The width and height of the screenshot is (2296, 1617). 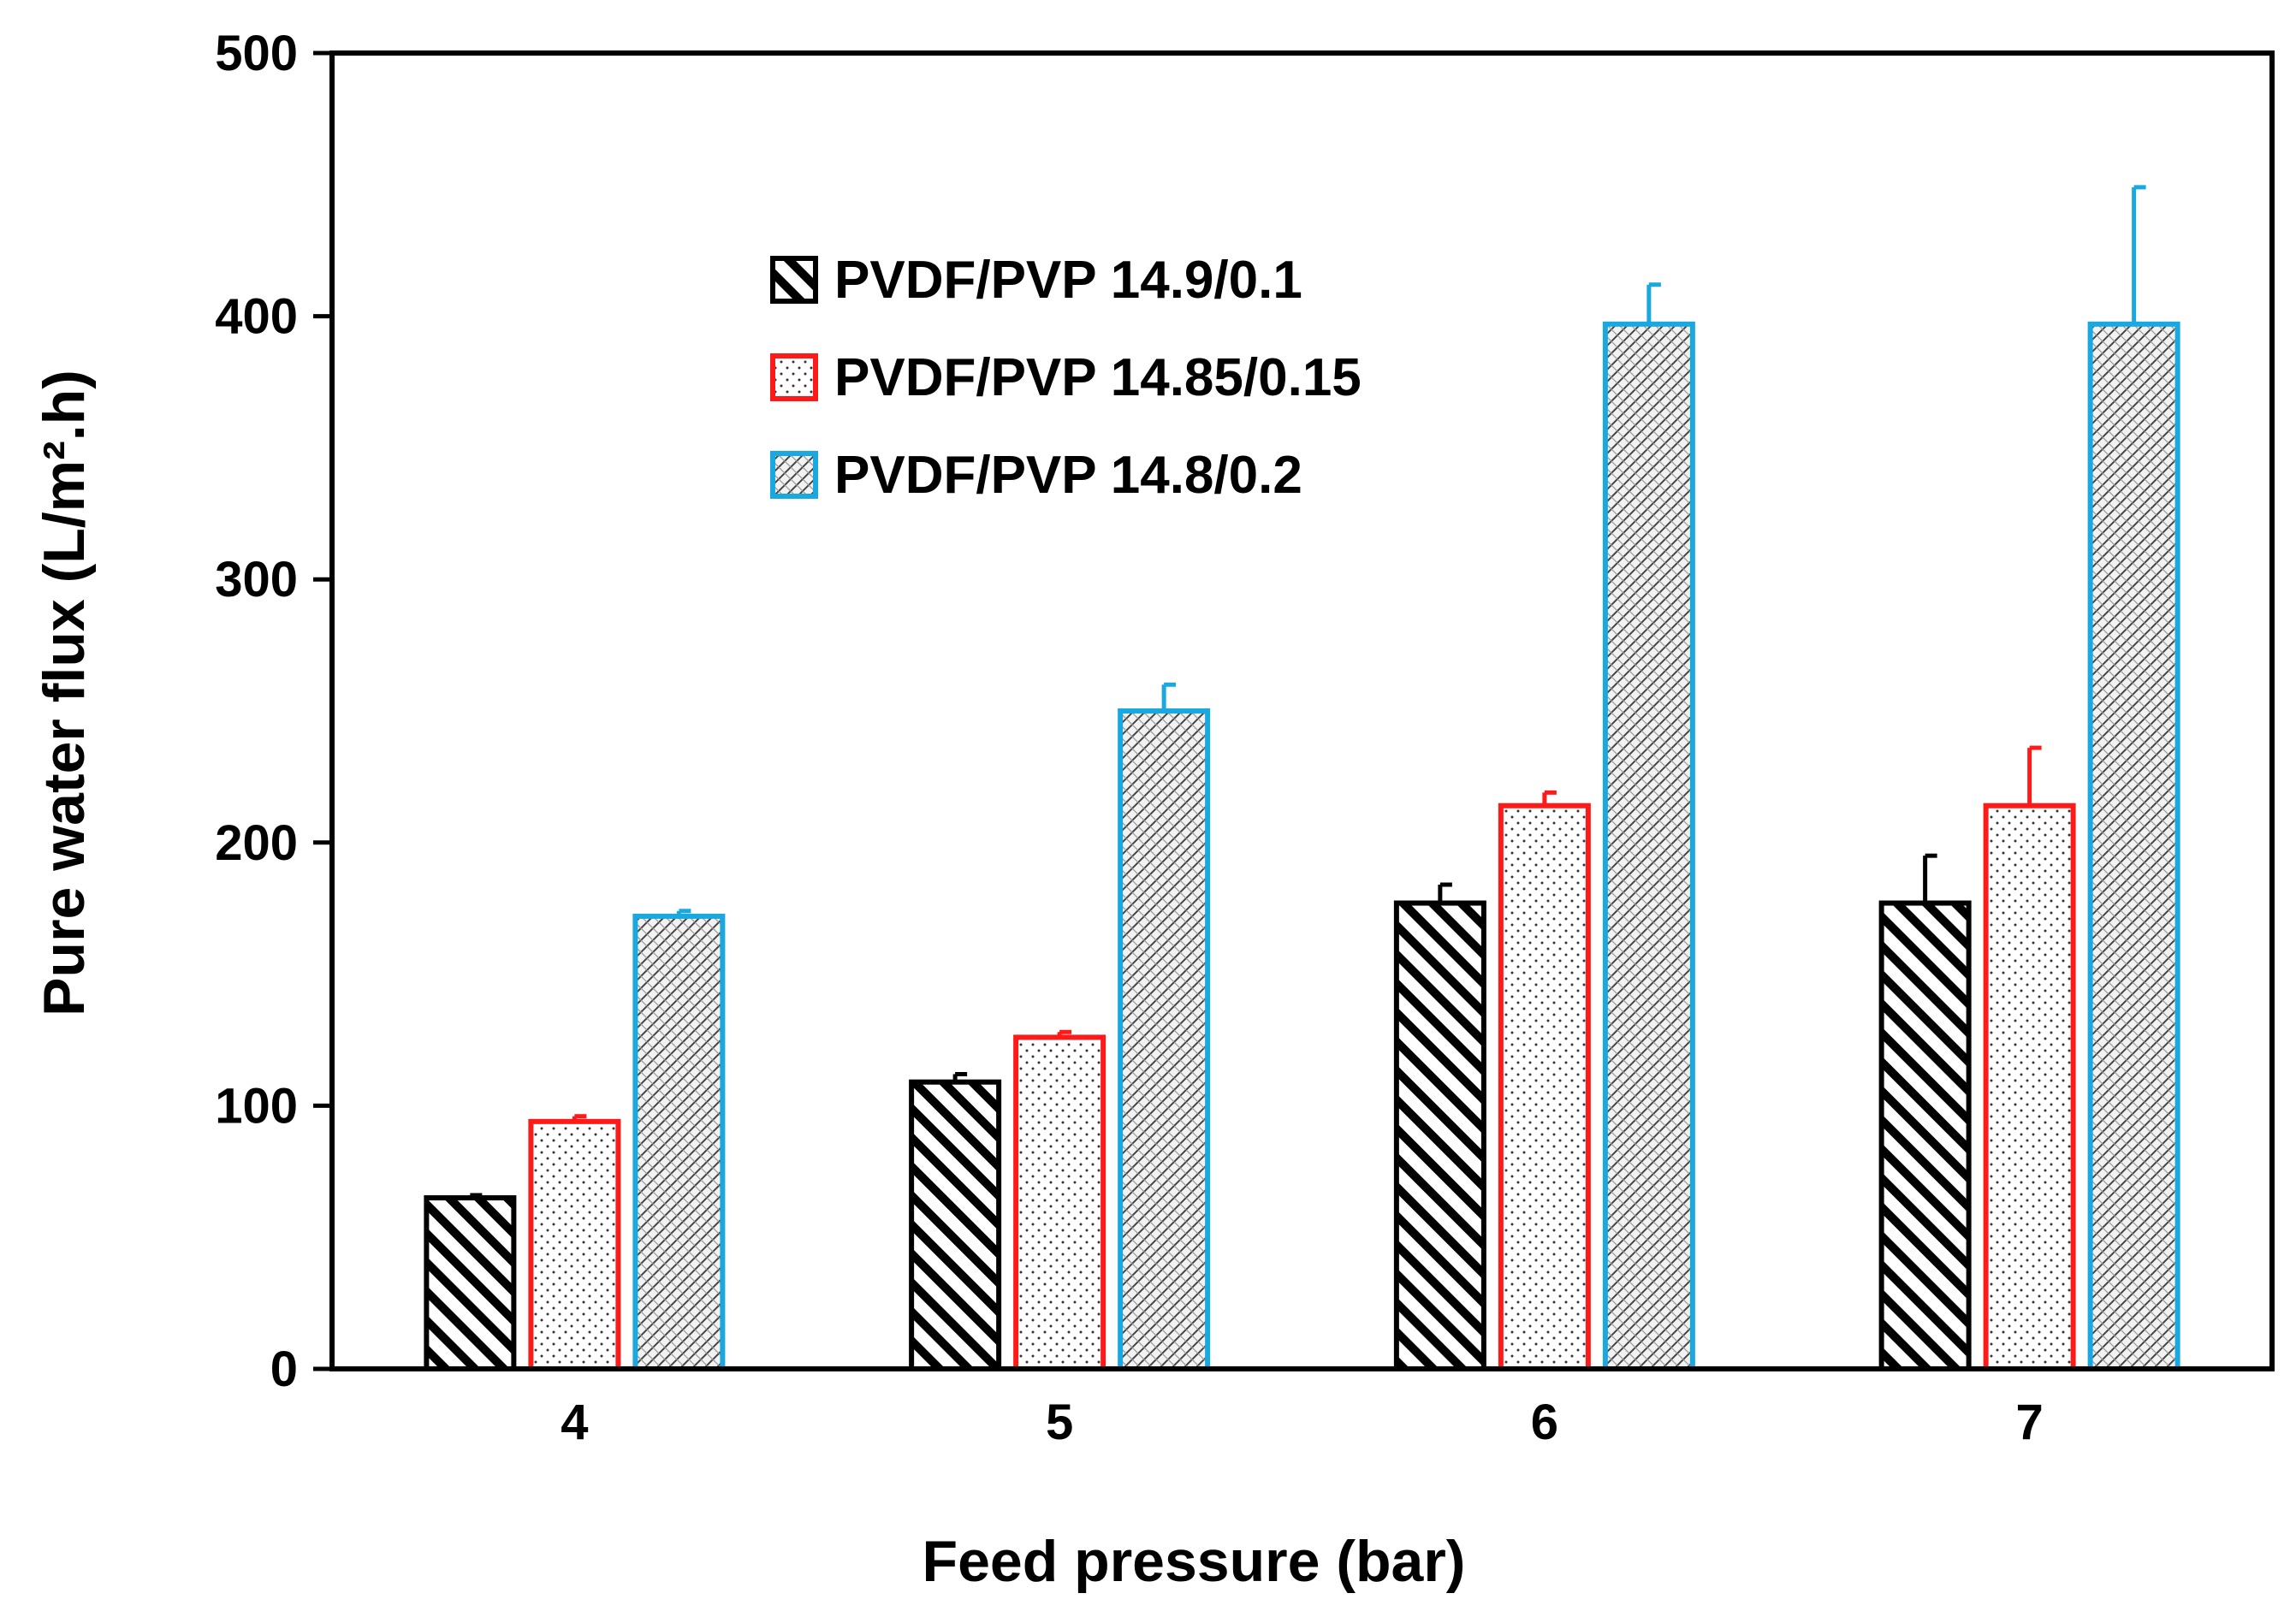 I want to click on y-tick-label: 0, so click(x=284, y=1369).